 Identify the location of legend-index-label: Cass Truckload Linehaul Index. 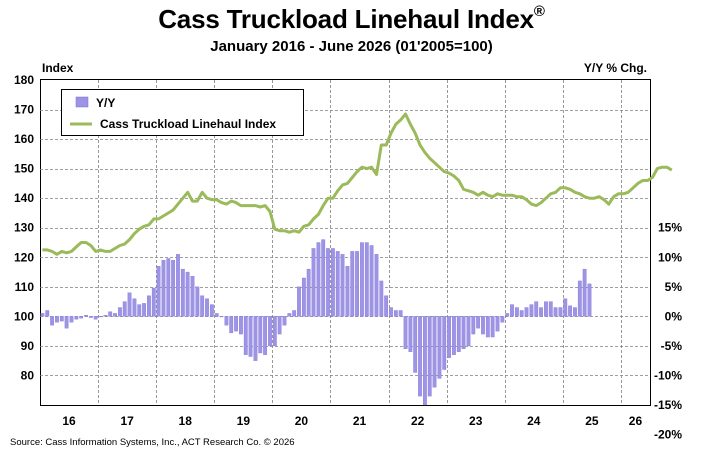
(188, 124).